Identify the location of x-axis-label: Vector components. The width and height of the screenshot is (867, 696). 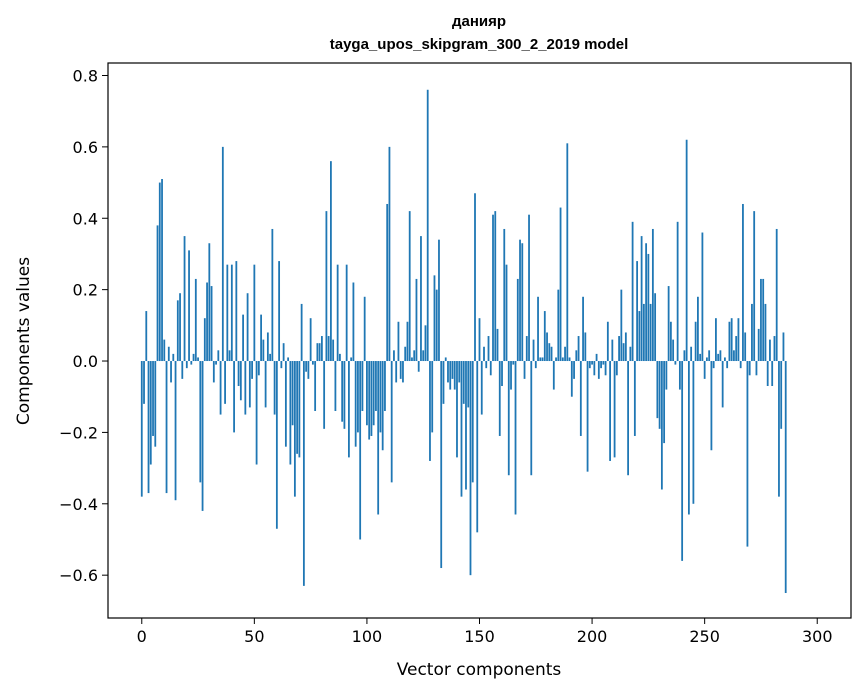
(479, 670).